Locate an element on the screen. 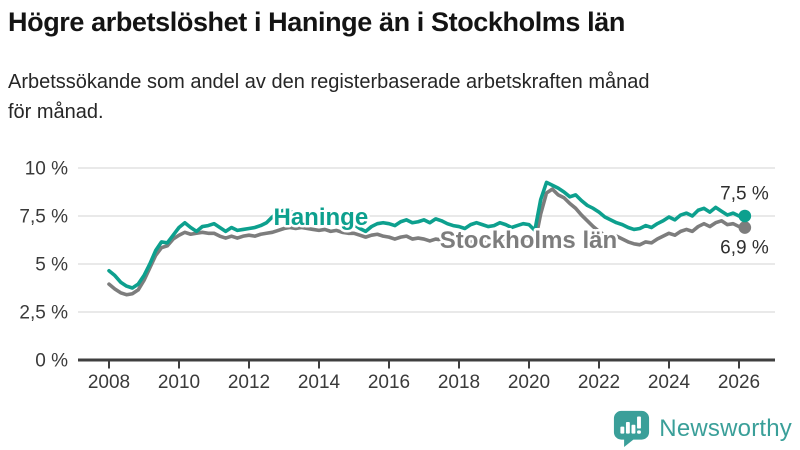  x-tick-label: 2026 is located at coordinates (739, 382).